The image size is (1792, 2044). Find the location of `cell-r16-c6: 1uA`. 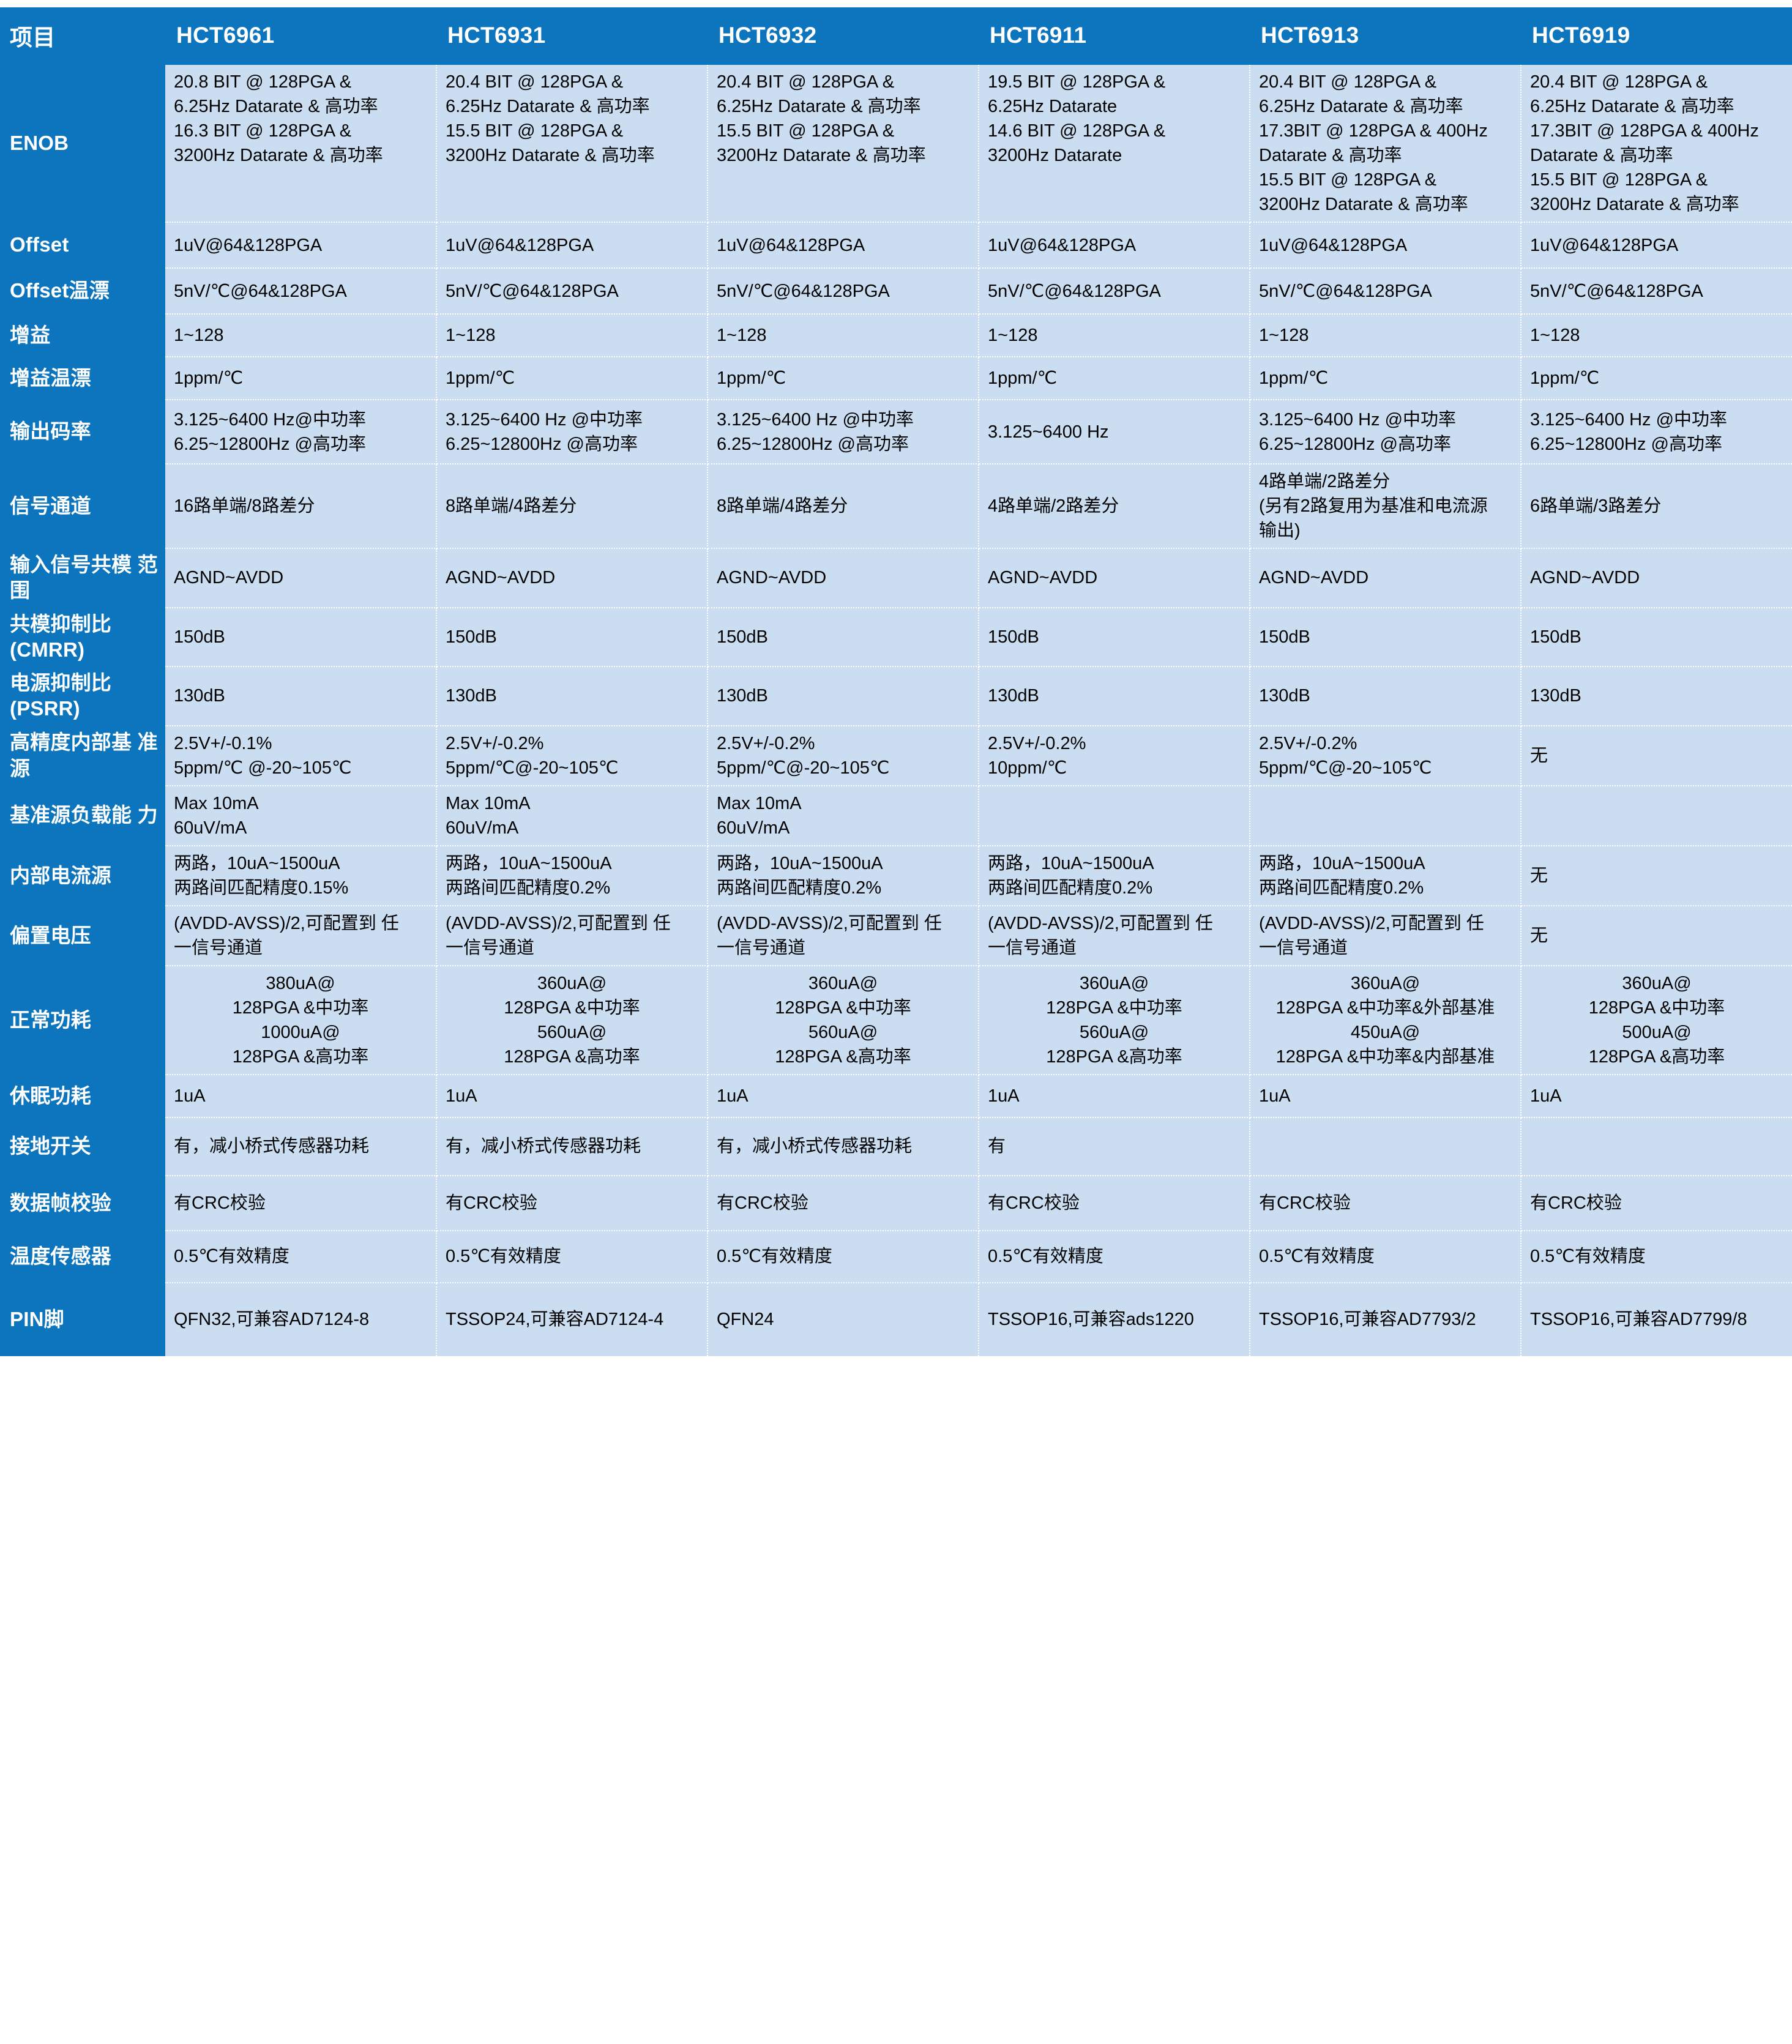

cell-r16-c6: 1uA is located at coordinates (1656, 1096).